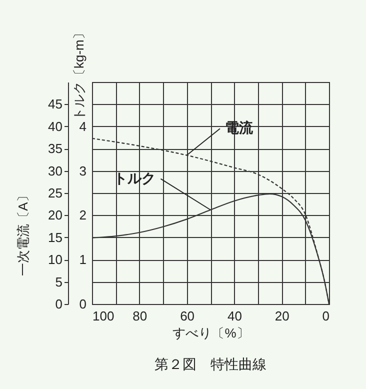 The width and height of the screenshot is (366, 389). I want to click on y-tick-label: 5, so click(58, 282).